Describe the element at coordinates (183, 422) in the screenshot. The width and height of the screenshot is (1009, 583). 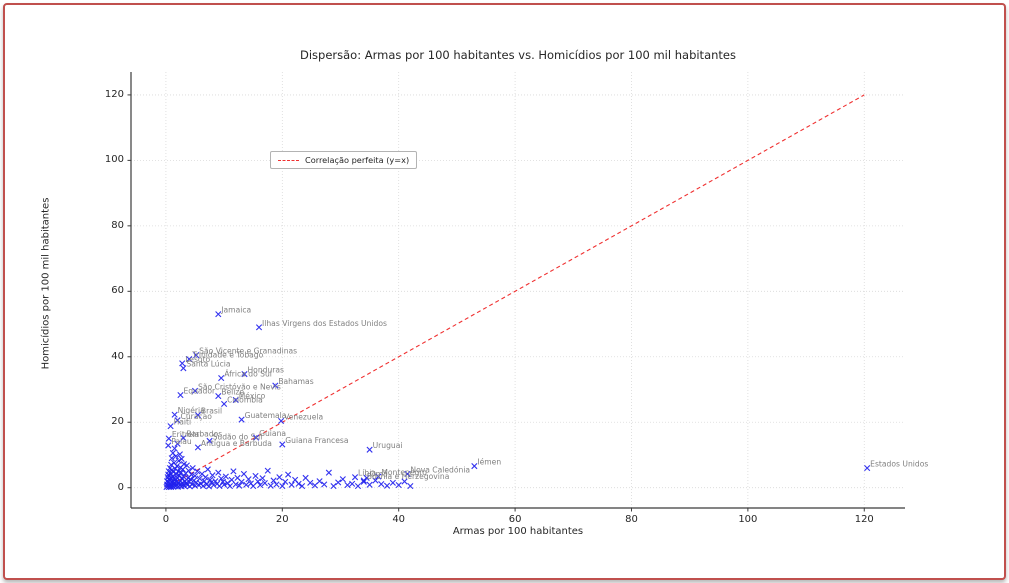
I see `point-label: Haiti` at that location.